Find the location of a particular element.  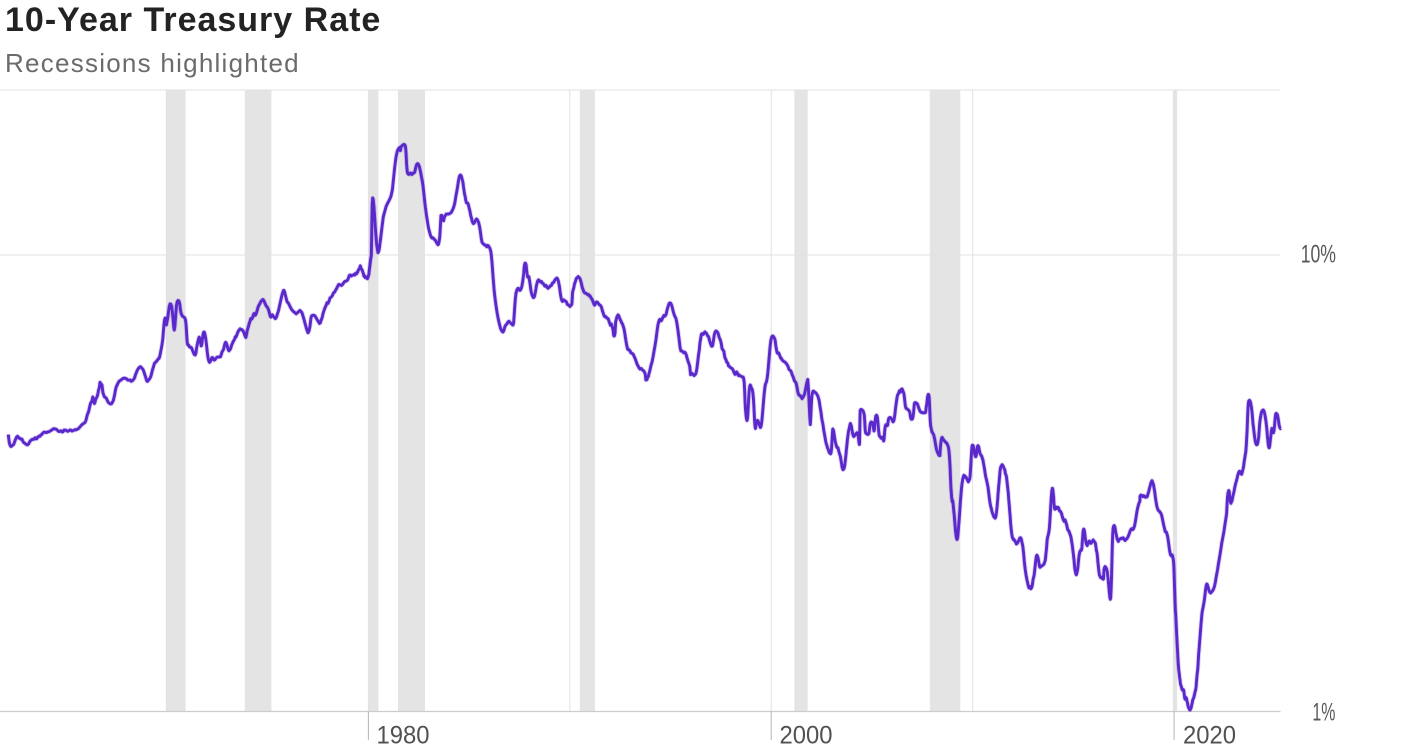

svg-text: 2000 is located at coordinates (806, 736).